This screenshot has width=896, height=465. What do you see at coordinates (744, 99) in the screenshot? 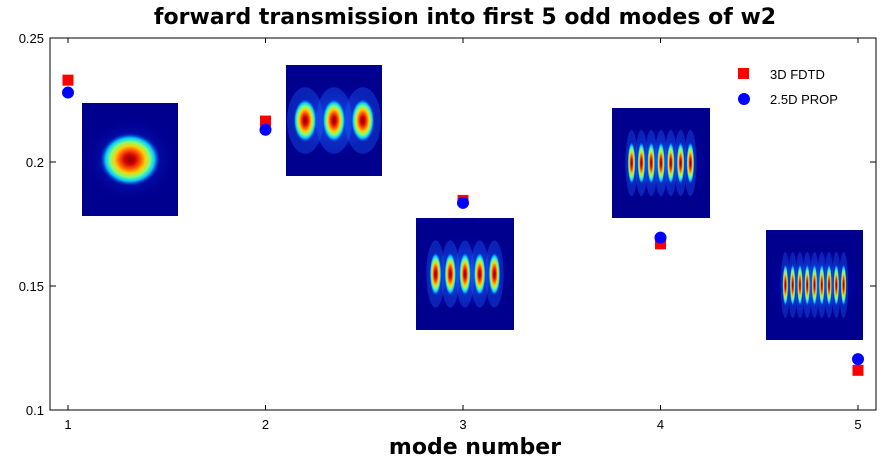
I see `legend-marker-2-5d-prop` at bounding box center [744, 99].